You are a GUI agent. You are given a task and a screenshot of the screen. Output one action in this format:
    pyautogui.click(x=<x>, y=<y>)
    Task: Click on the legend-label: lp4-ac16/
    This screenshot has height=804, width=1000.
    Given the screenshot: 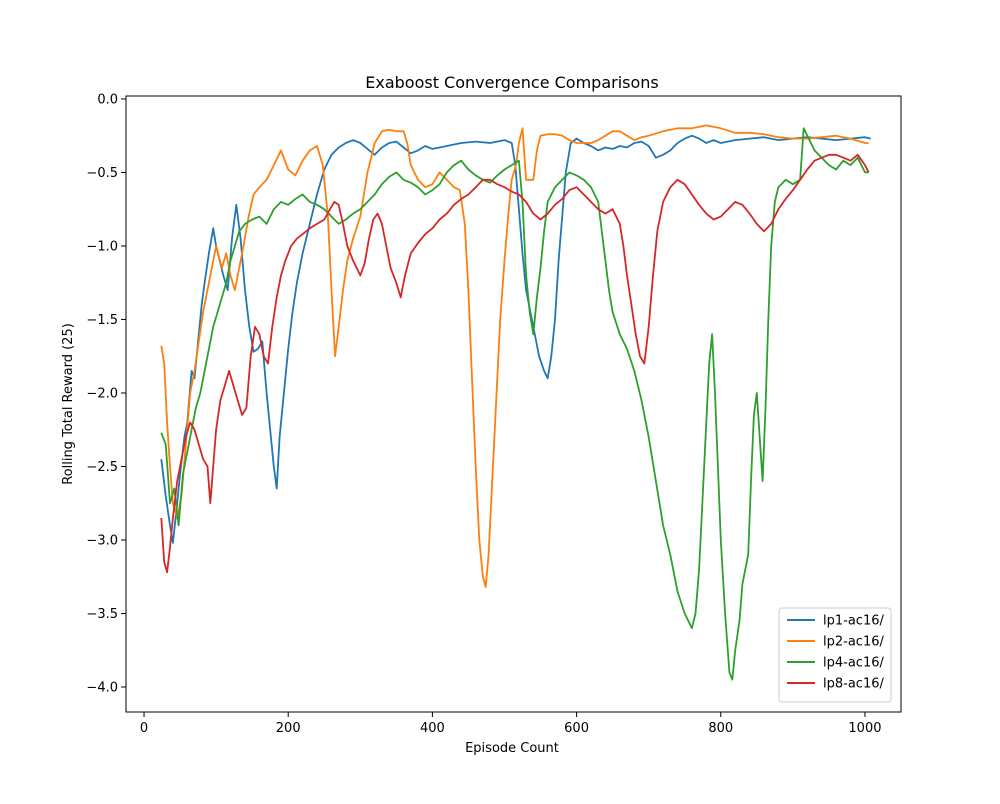 What is the action you would take?
    pyautogui.click(x=853, y=663)
    